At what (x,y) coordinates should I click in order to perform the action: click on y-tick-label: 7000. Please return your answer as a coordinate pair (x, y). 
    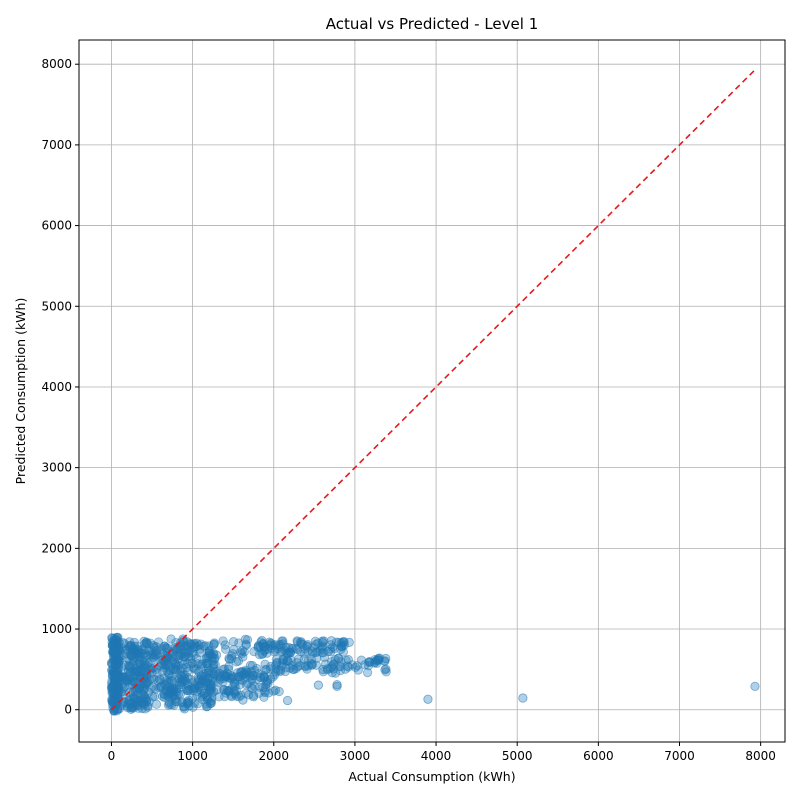
    Looking at the image, I should click on (56, 145).